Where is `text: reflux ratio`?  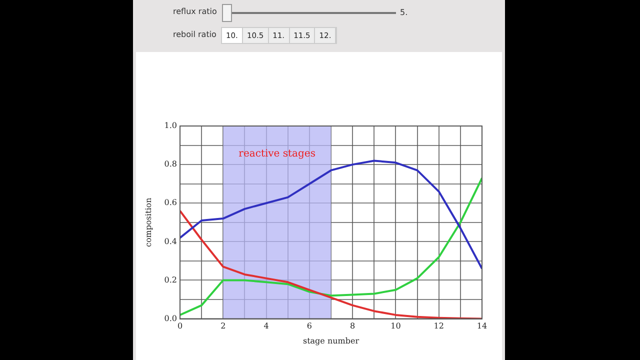 text: reflux ratio is located at coordinates (195, 11).